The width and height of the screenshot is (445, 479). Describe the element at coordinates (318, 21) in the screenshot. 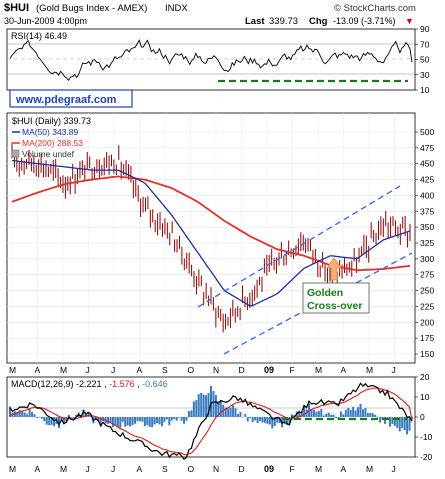

I see `chg-label: Chg` at that location.